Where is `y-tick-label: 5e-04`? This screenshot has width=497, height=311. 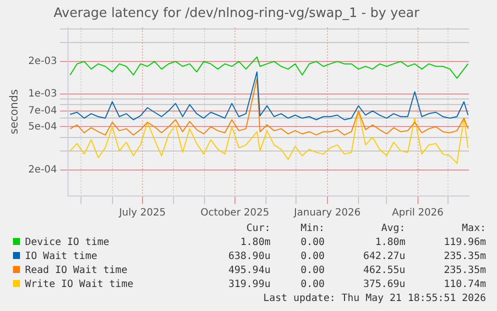 y-tick-label: 5e-04 is located at coordinates (43, 126).